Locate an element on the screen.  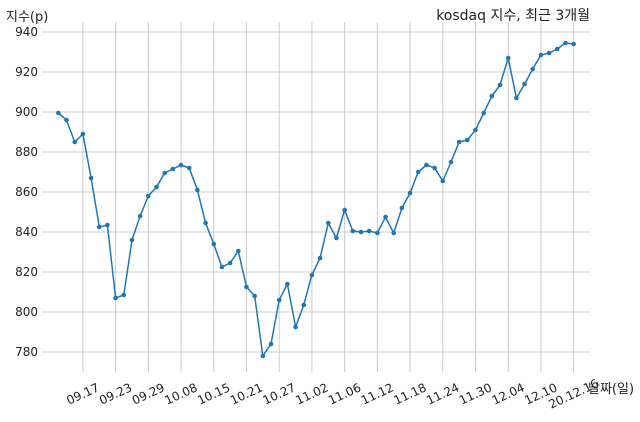
y-tick-label: 860 is located at coordinates (26, 192).